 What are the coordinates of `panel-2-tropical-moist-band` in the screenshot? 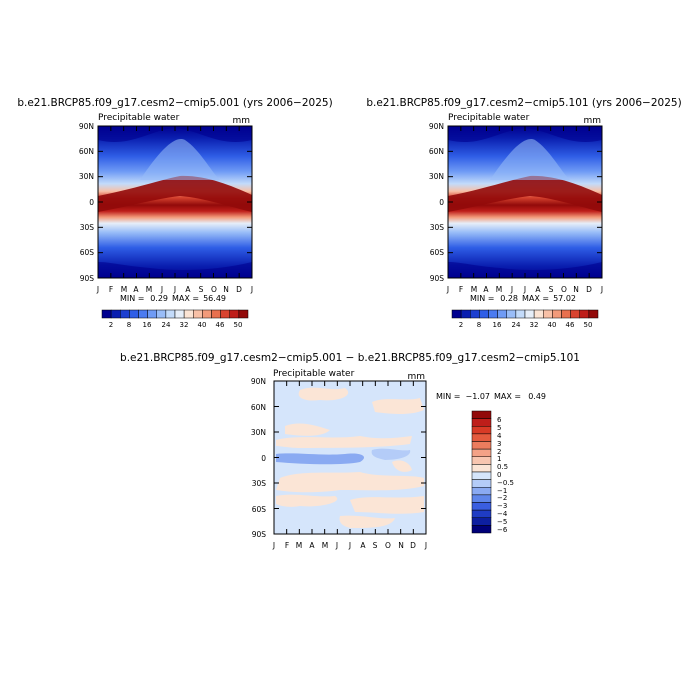 It's located at (525, 193).